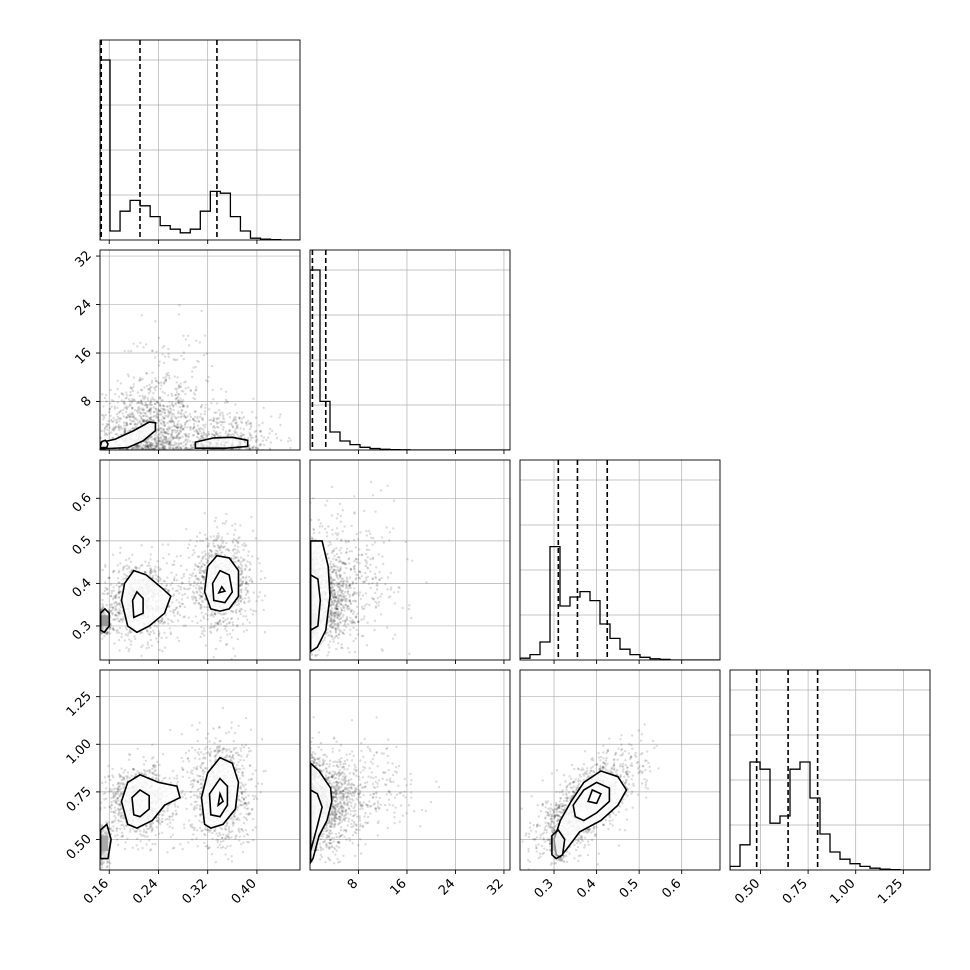  Describe the element at coordinates (620, 602) in the screenshot. I see `histogram-step-line` at that location.